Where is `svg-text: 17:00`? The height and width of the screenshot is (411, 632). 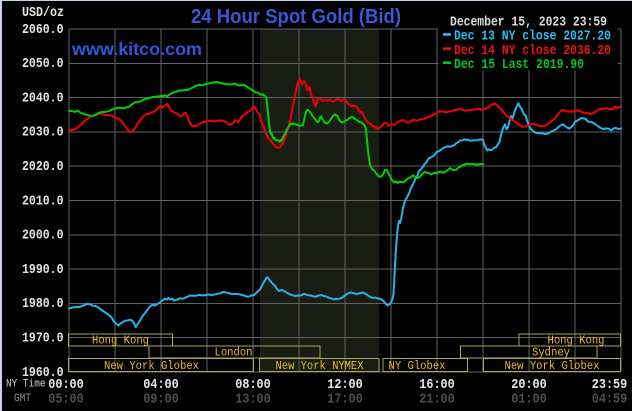 svg-text: 17:00 is located at coordinates (345, 399).